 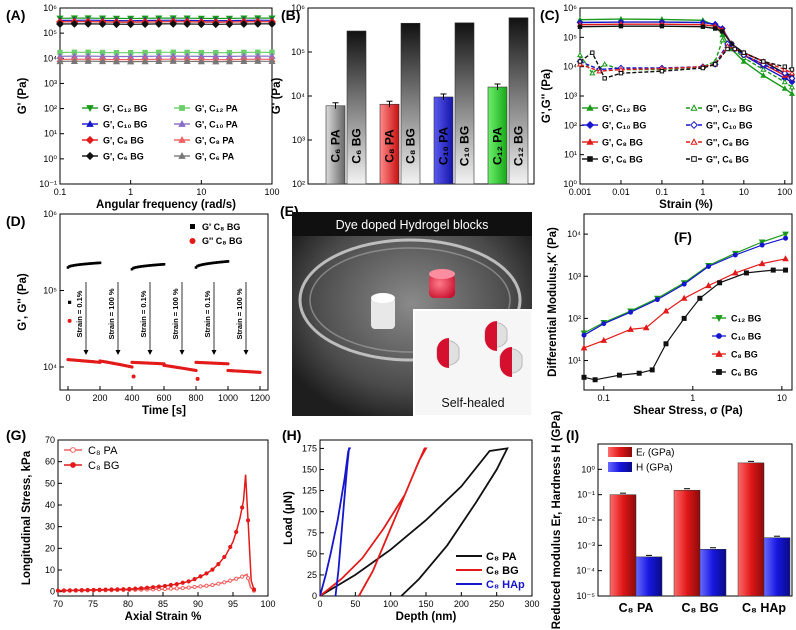 What do you see at coordinates (128, 604) in the screenshot?
I see `x-tick-label: 80` at bounding box center [128, 604].